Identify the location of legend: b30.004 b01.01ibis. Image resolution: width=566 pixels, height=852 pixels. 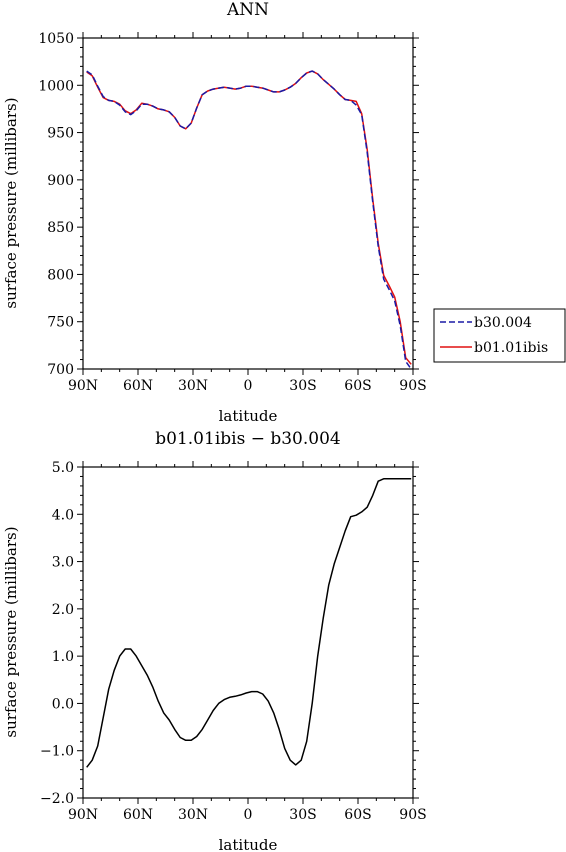
(499, 335).